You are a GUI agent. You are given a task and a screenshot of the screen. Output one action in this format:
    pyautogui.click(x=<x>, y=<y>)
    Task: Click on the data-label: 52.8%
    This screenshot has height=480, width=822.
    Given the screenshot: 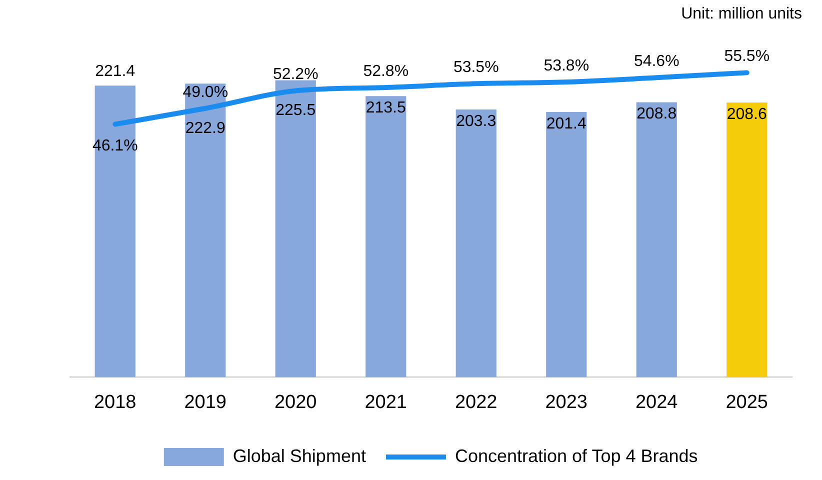 What is the action you would take?
    pyautogui.click(x=386, y=71)
    